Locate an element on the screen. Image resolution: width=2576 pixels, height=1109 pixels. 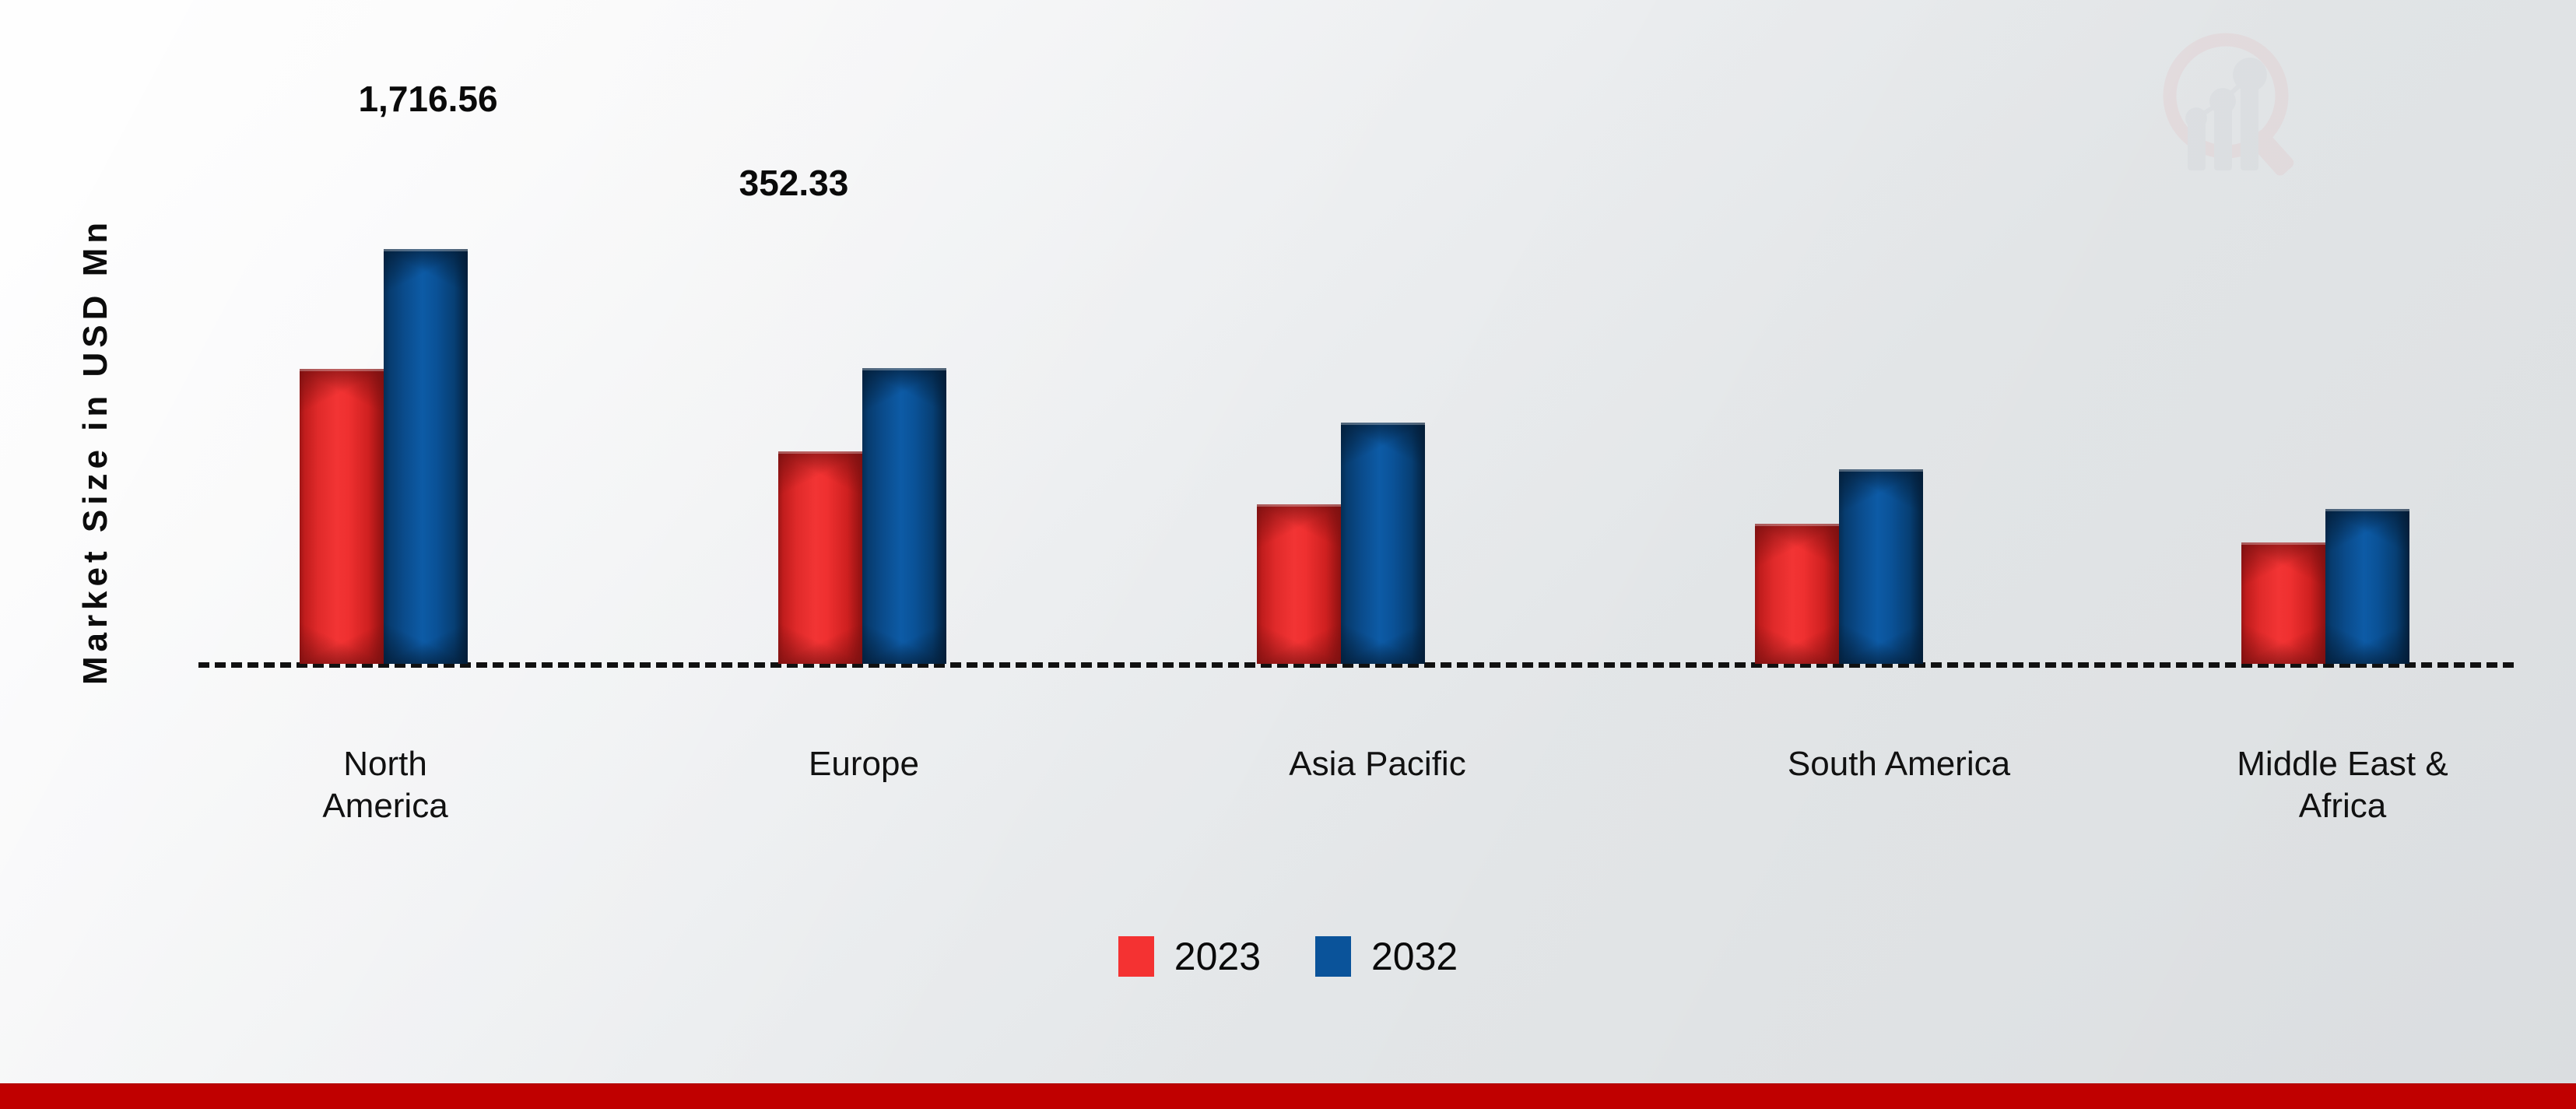
bottom-accent-strip is located at coordinates (1288, 1096).